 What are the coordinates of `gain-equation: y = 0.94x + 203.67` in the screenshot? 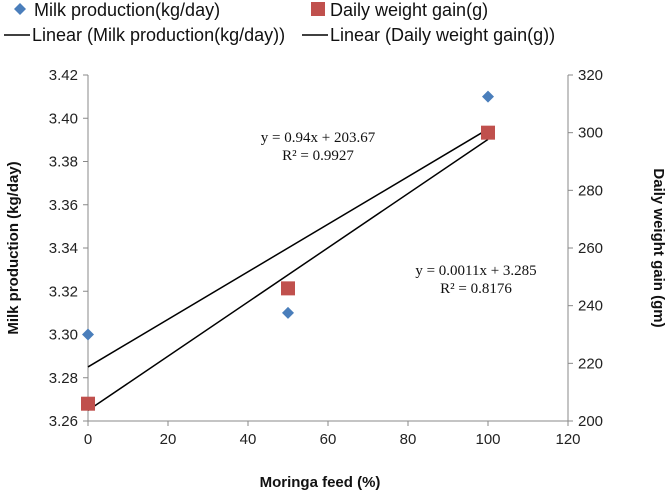 It's located at (318, 138).